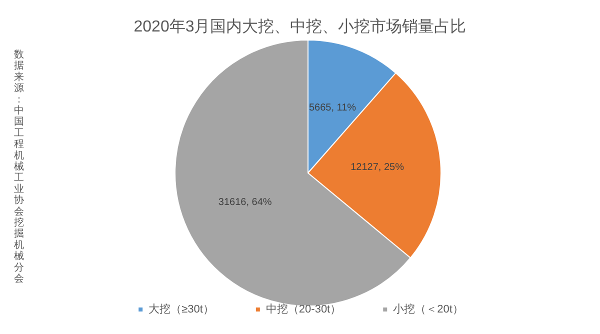 The image size is (600, 334). Describe the element at coordinates (245, 202) in the screenshot. I see `data-label: 31616, 64%` at that location.